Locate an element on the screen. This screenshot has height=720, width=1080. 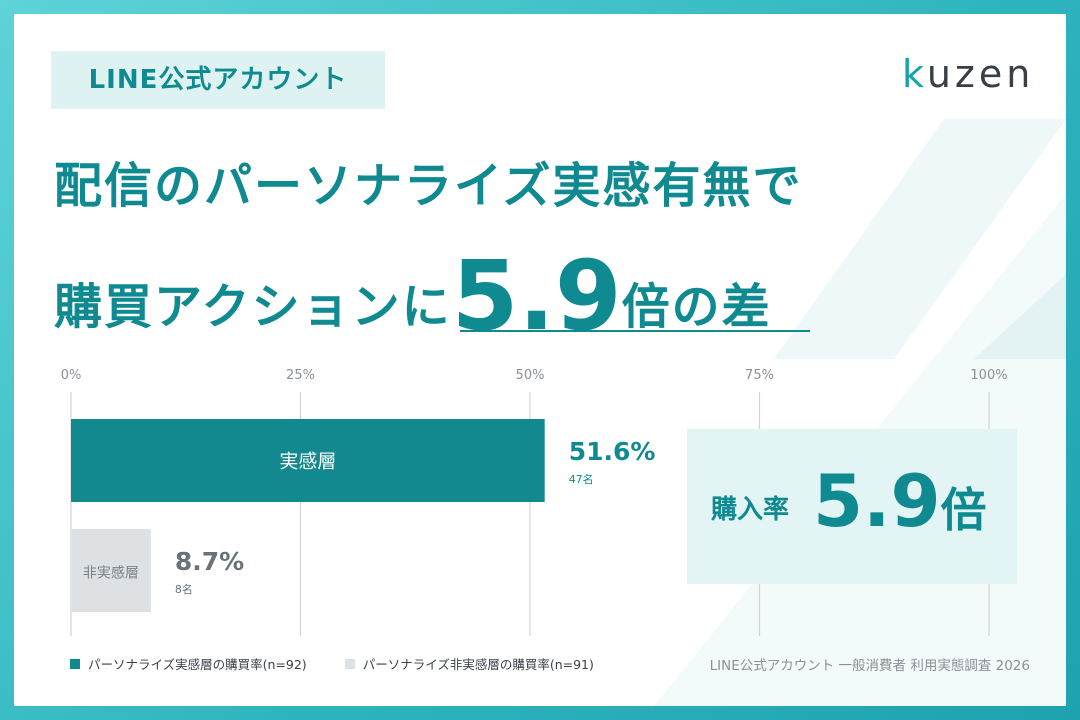
purchase-rate-box: 購入率 5.9倍 is located at coordinates (852, 506).